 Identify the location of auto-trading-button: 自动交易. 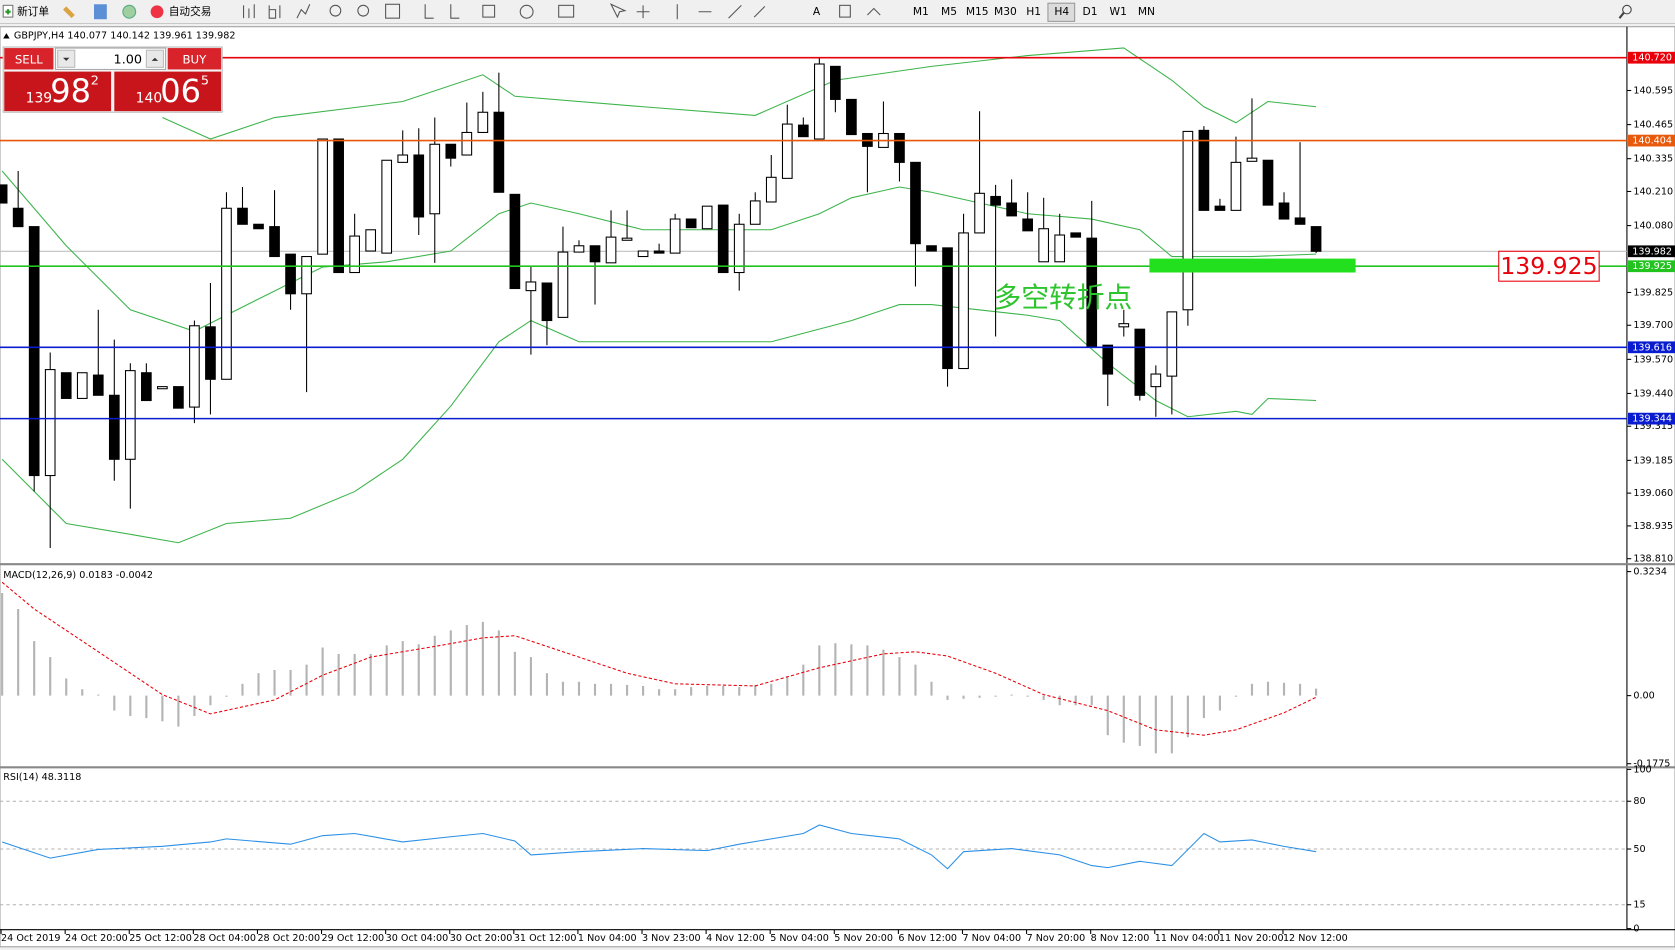
(181, 12).